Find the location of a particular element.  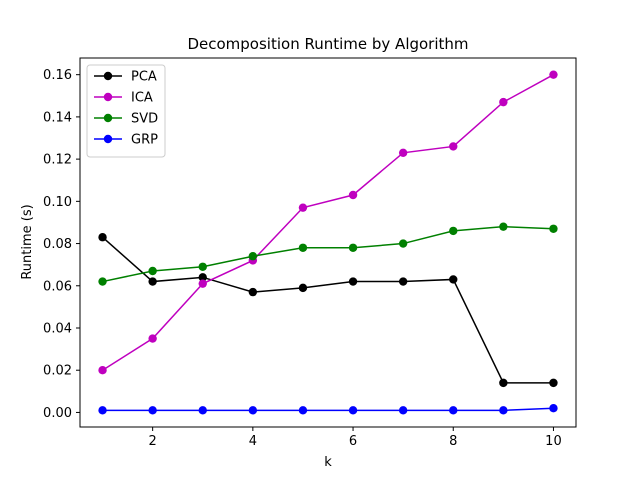

y-tick-label: 0.14 is located at coordinates (57, 117).